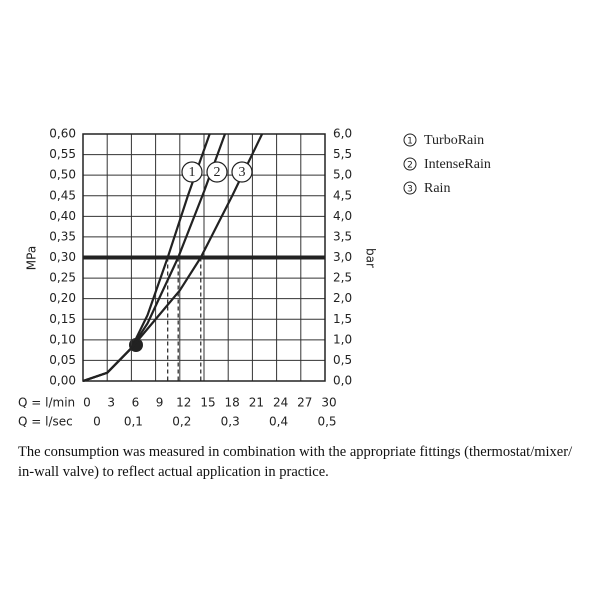  I want to click on y-tick-label: 0,45, so click(62, 195).